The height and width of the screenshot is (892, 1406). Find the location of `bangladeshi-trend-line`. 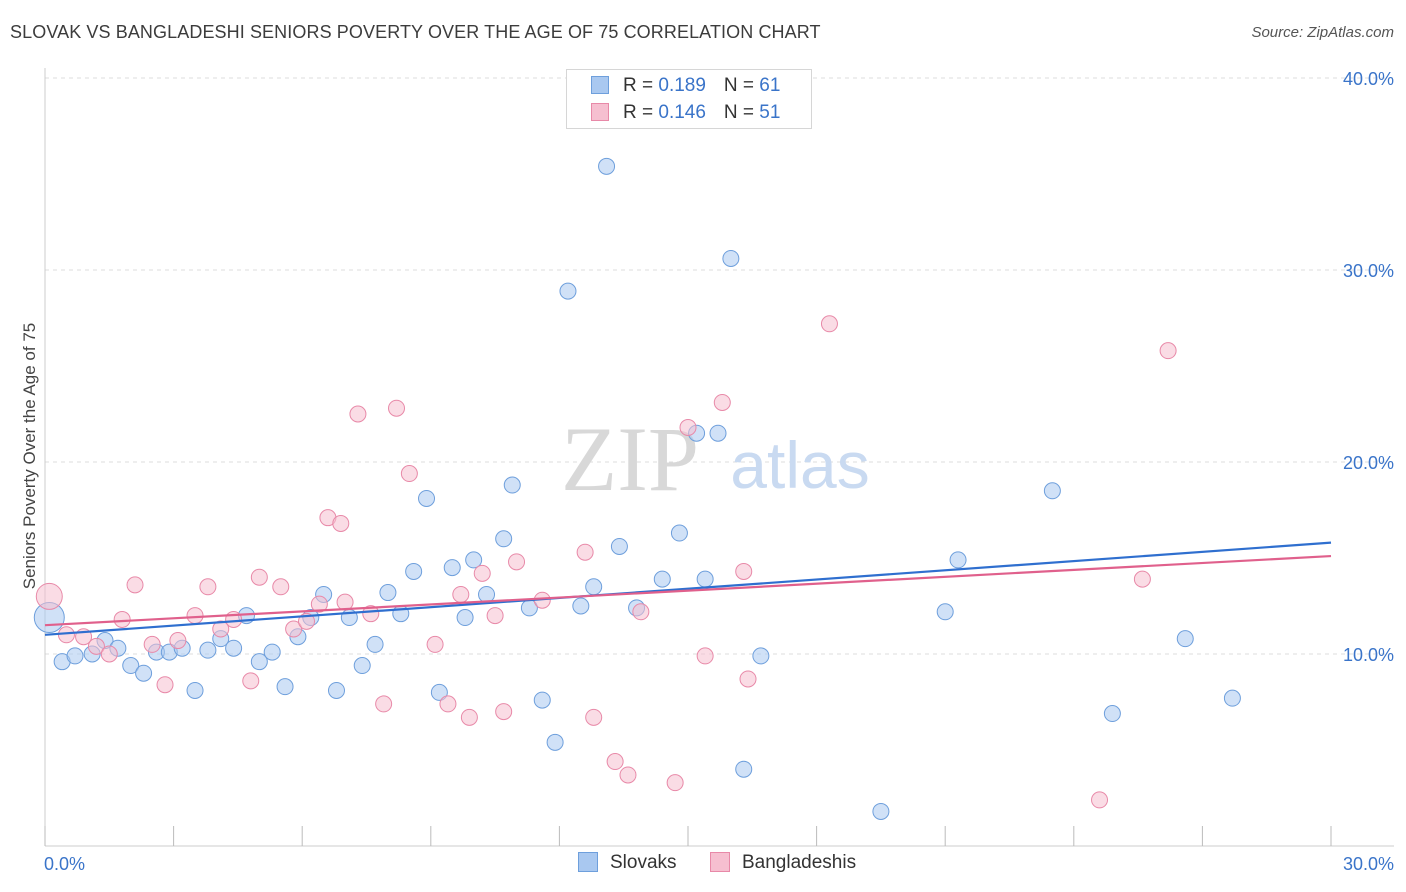

bangladeshi-trend-line is located at coordinates (688, 590).